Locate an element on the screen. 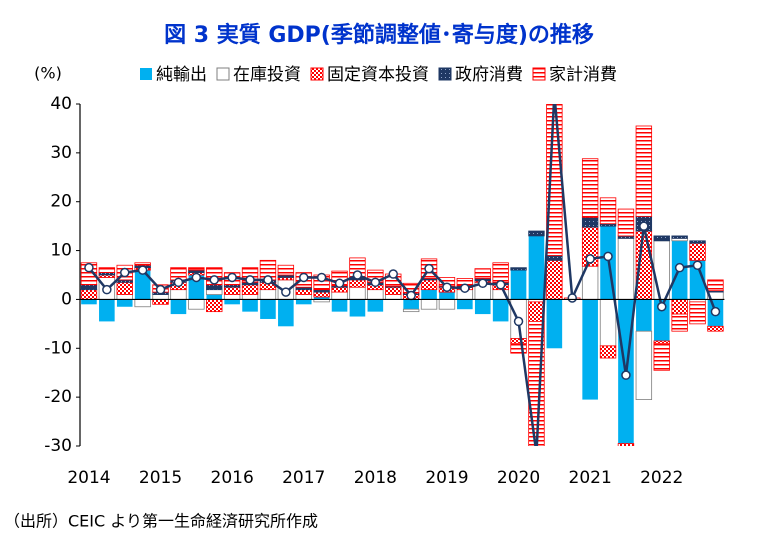  legend-swatch is located at coordinates (539, 74).